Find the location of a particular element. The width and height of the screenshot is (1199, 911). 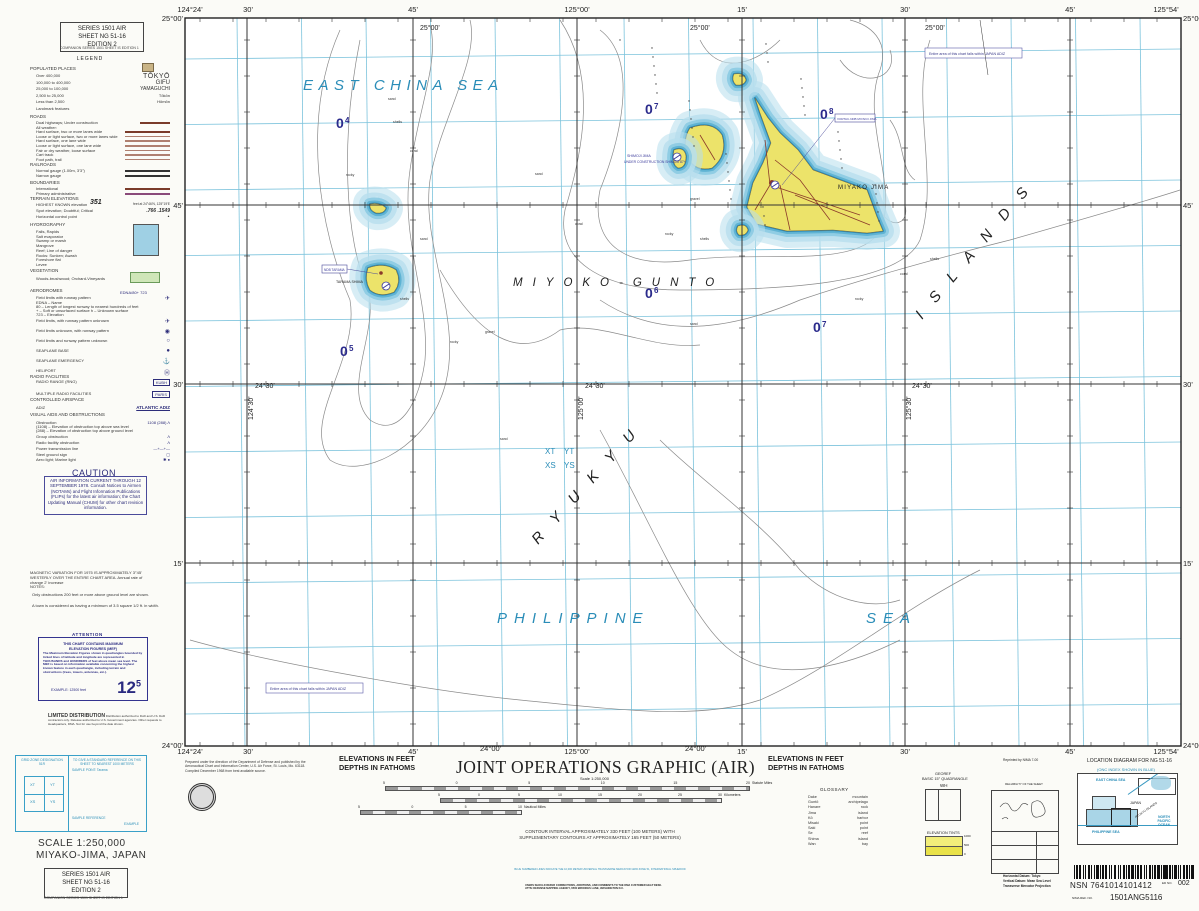

legend-row-symbol: YAMAGUCHI is located at coordinates (155, 89).